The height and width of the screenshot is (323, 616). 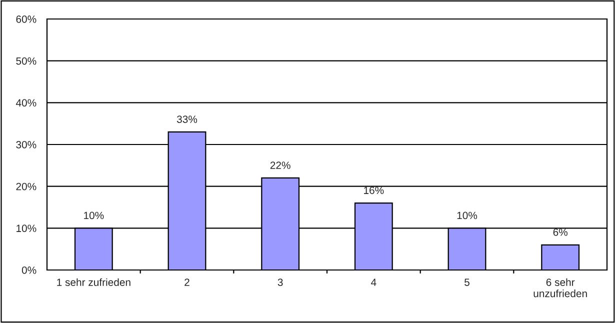 What do you see at coordinates (26, 228) in the screenshot?
I see `y-tick-label: 10%` at bounding box center [26, 228].